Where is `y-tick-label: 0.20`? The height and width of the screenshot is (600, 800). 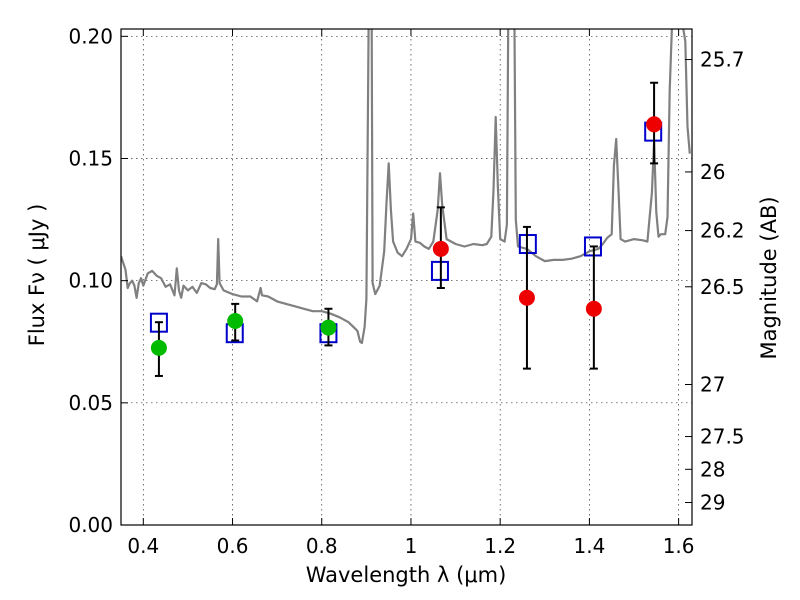
y-tick-label: 0.20 is located at coordinates (90, 36).